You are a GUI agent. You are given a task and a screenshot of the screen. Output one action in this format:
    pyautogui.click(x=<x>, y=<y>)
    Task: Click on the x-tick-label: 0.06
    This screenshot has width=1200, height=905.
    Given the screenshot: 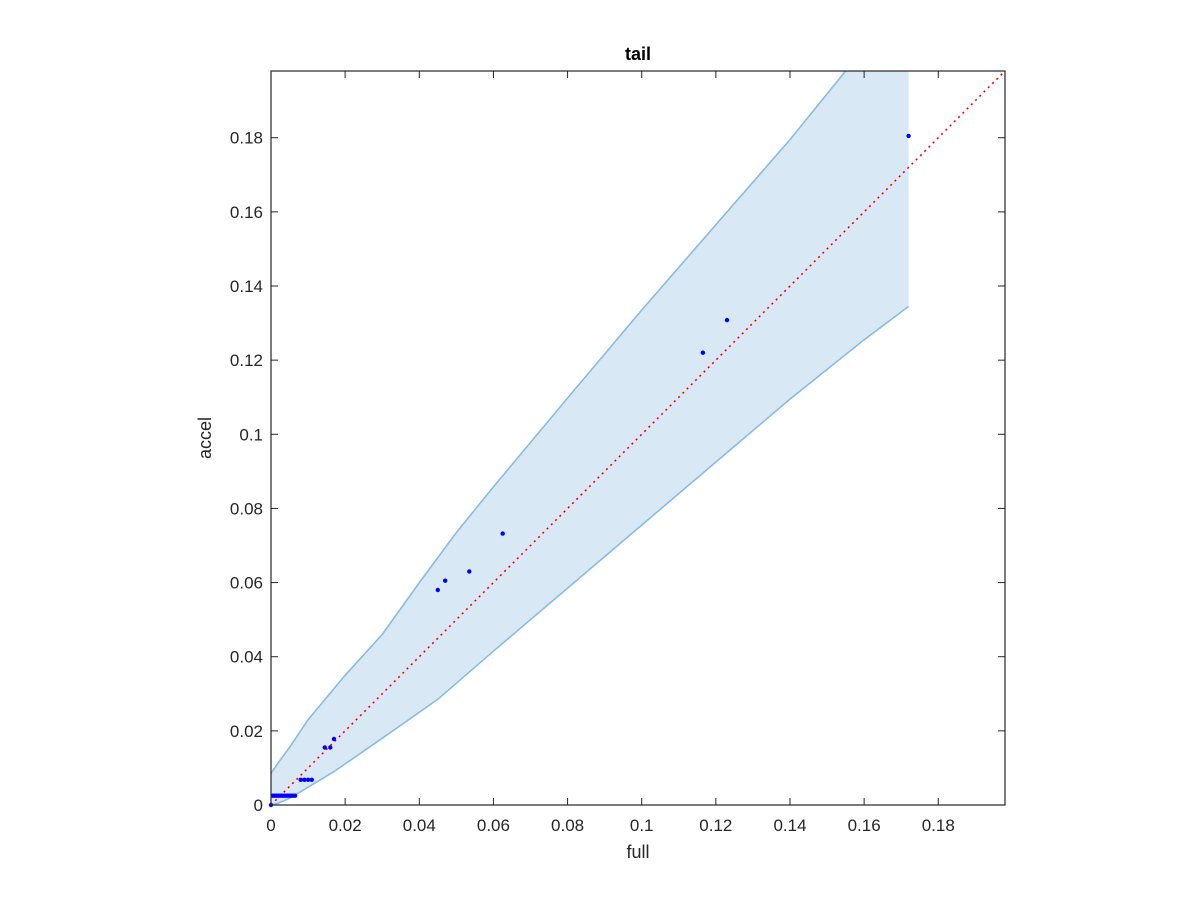 What is the action you would take?
    pyautogui.click(x=493, y=825)
    